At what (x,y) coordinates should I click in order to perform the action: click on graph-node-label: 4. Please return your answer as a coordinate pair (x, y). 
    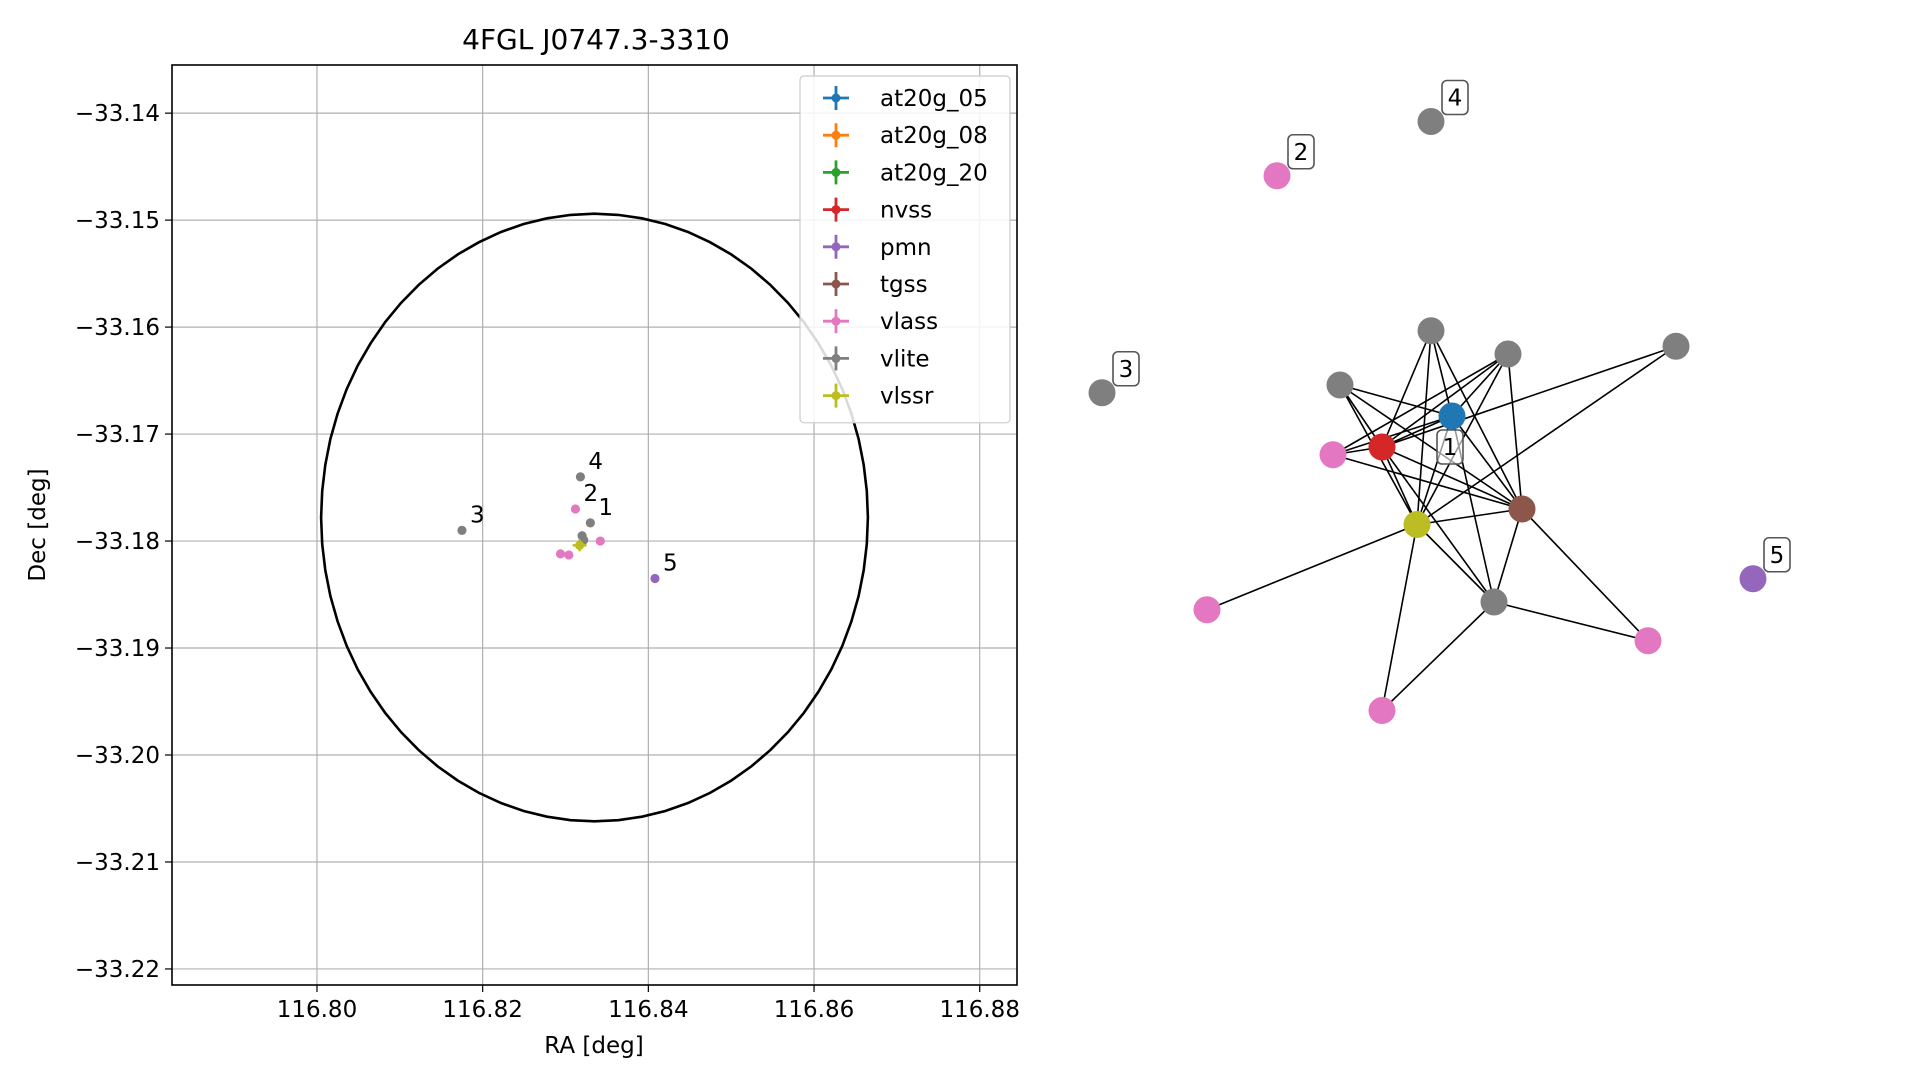
    Looking at the image, I should click on (1455, 99).